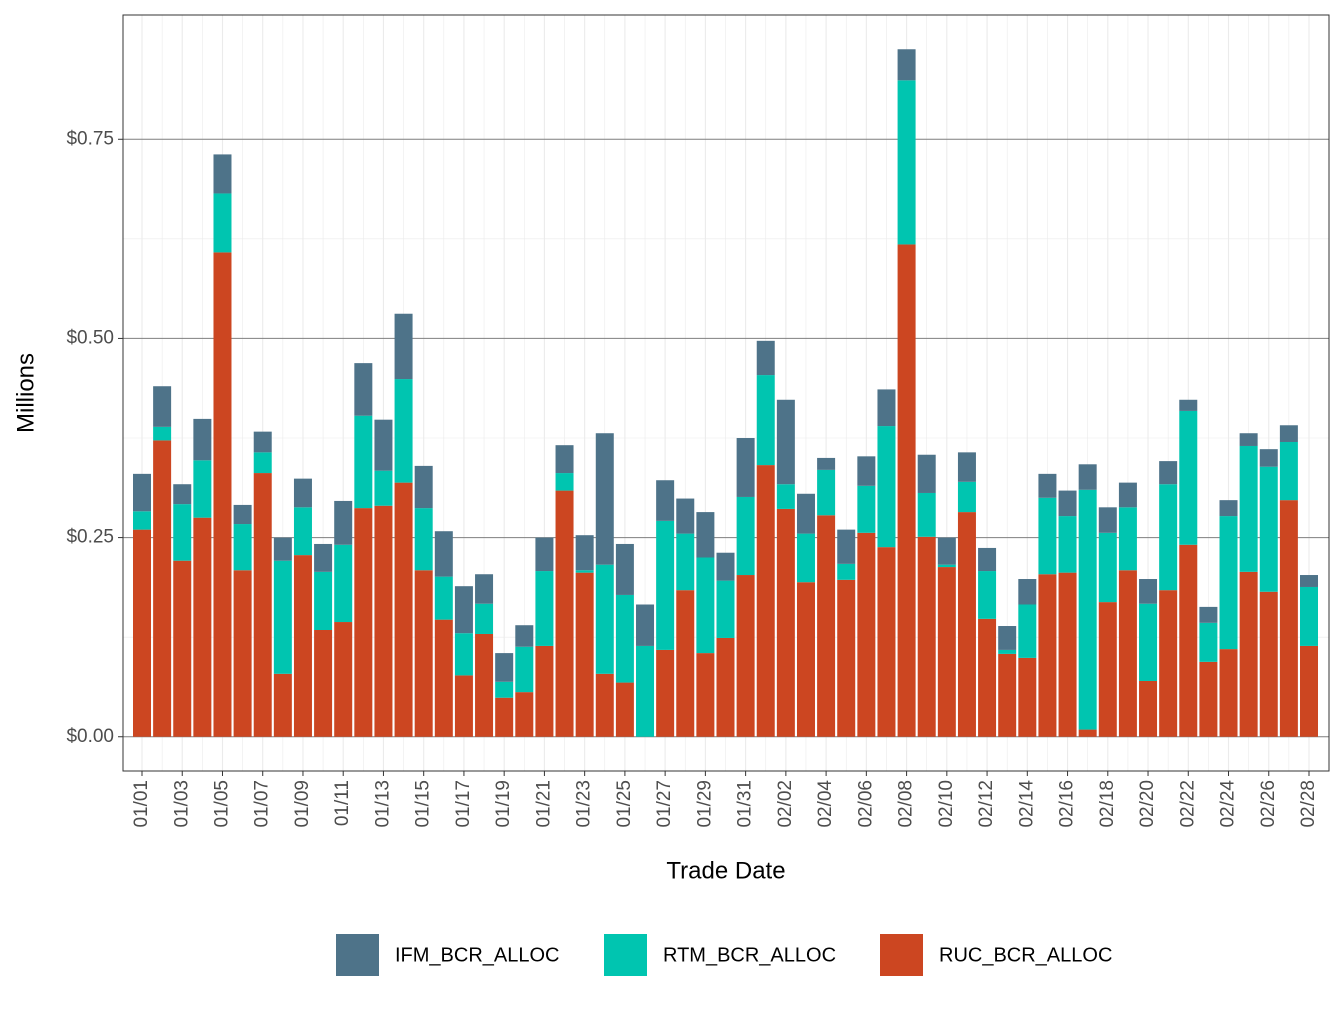 This screenshot has width=1344, height=1013. What do you see at coordinates (1268, 804) in the screenshot?
I see `x-tick-label: 02/26` at bounding box center [1268, 804].